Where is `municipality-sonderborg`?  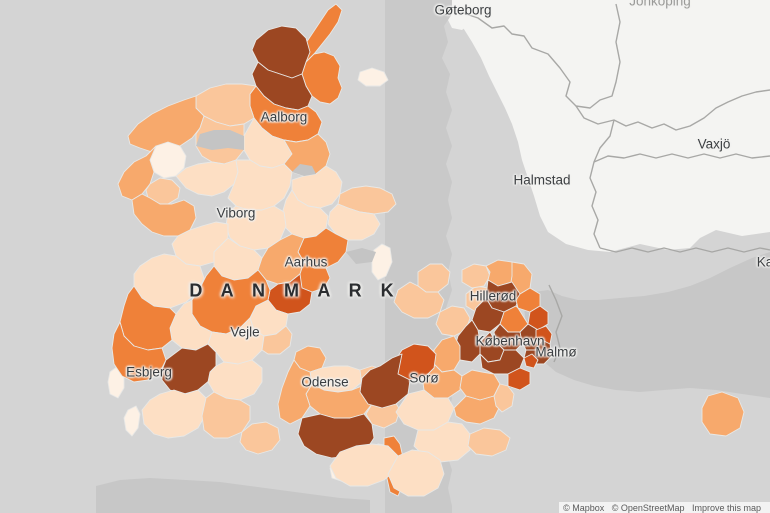 municipality-sonderborg is located at coordinates (260, 438).